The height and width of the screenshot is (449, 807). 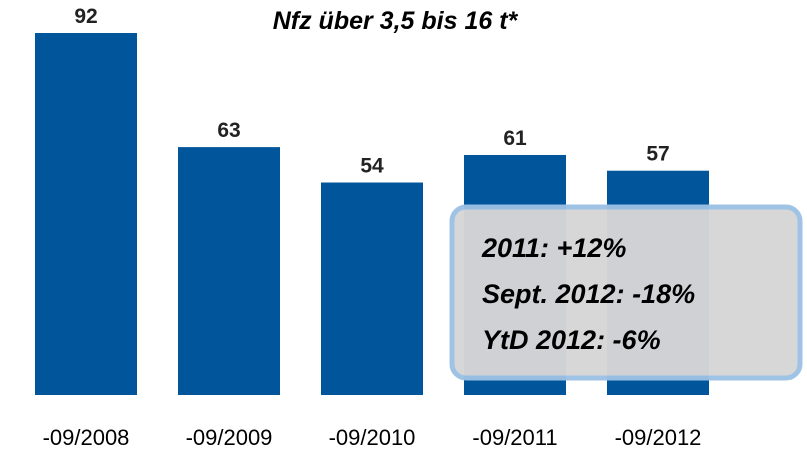 I want to click on chart-title: Nfz über 3,5 bis 16 t*, so click(x=396, y=21).